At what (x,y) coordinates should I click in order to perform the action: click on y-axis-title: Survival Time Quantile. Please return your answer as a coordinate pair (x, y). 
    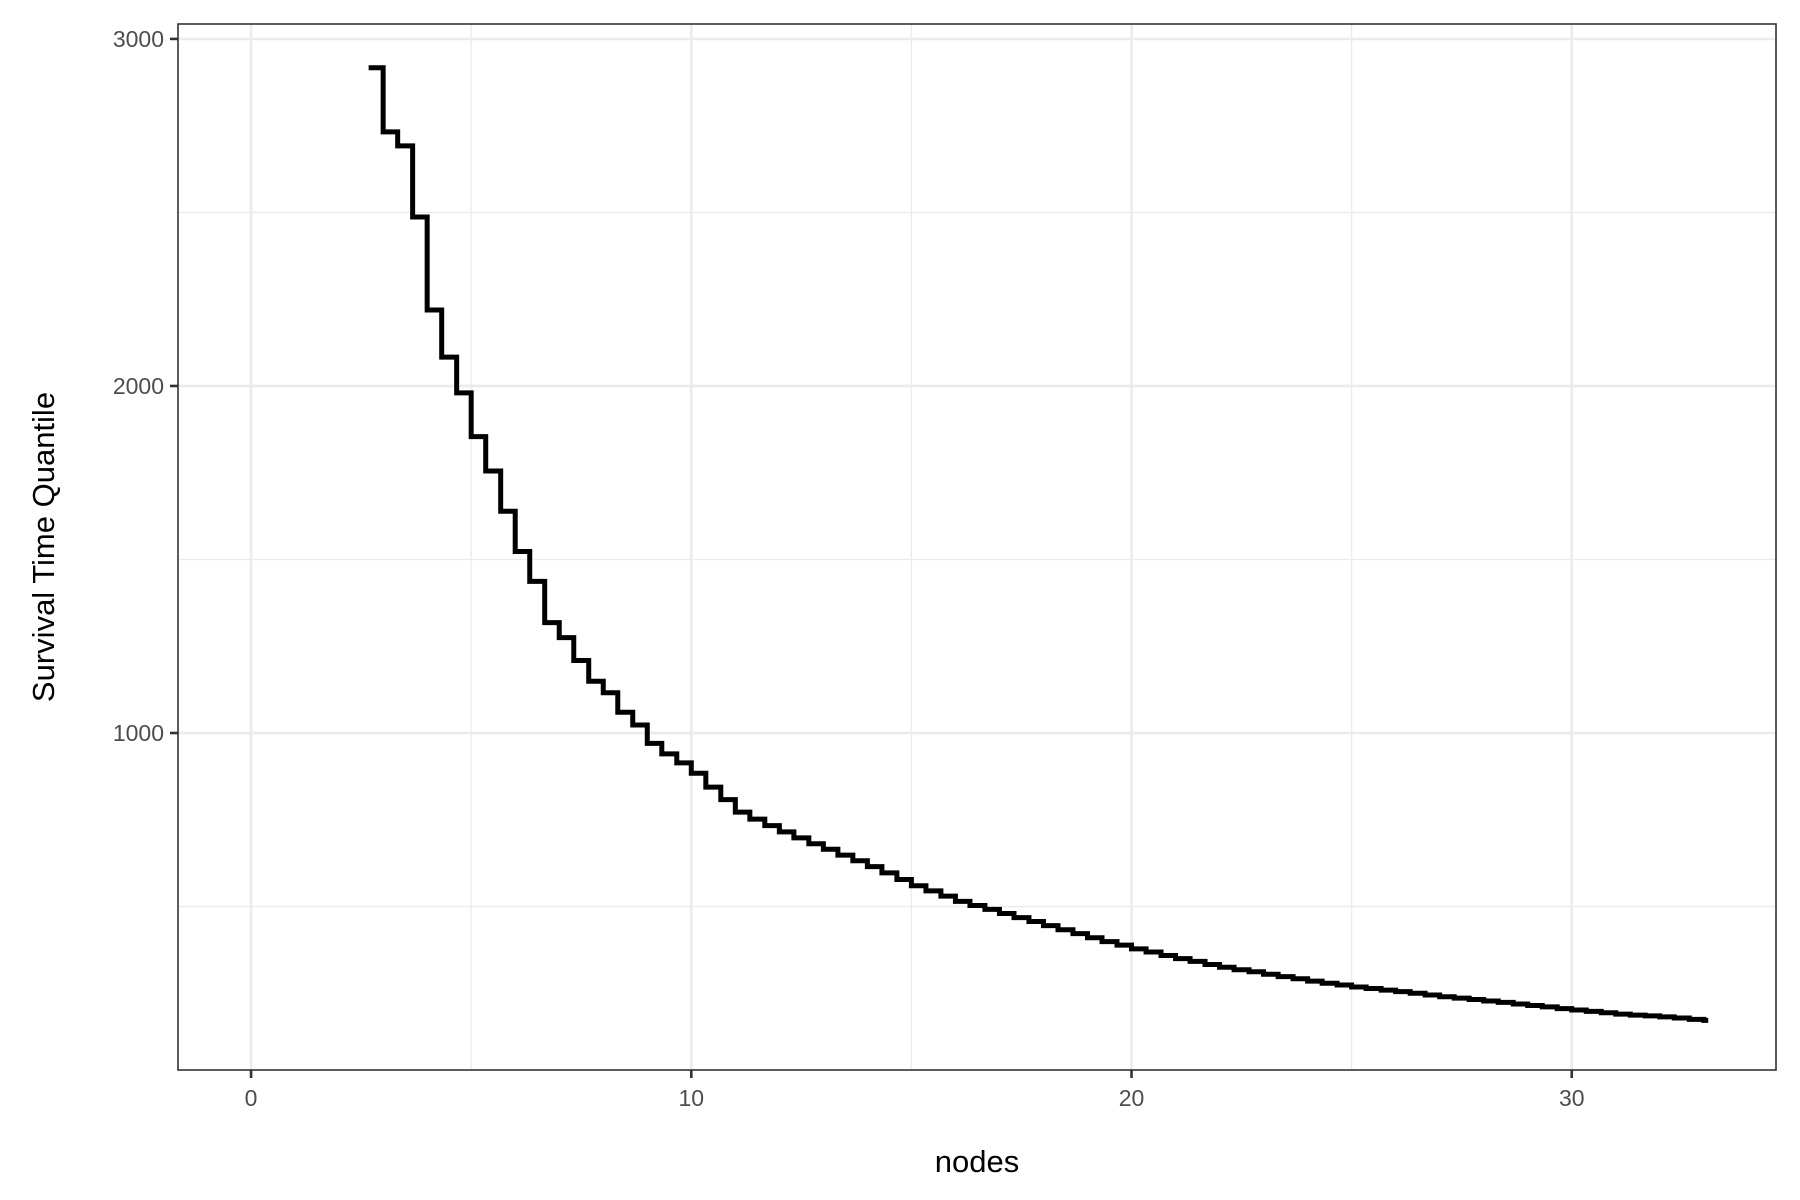
    Looking at the image, I should click on (43, 547).